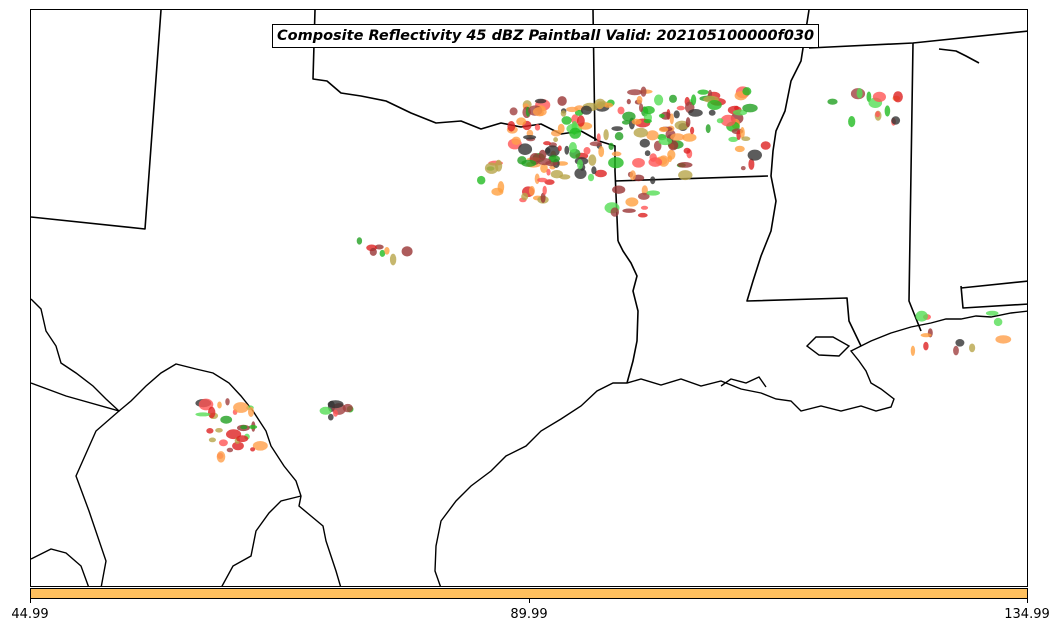 The image size is (1062, 633). Describe the element at coordinates (915, 187) in the screenshot. I see `ms-al-border` at that location.